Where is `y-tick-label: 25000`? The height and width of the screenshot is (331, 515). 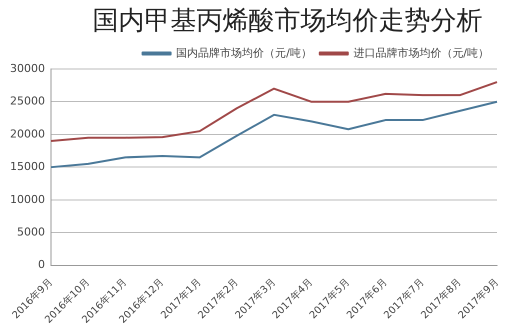
y-tick-label: 25000 is located at coordinates (27, 101).